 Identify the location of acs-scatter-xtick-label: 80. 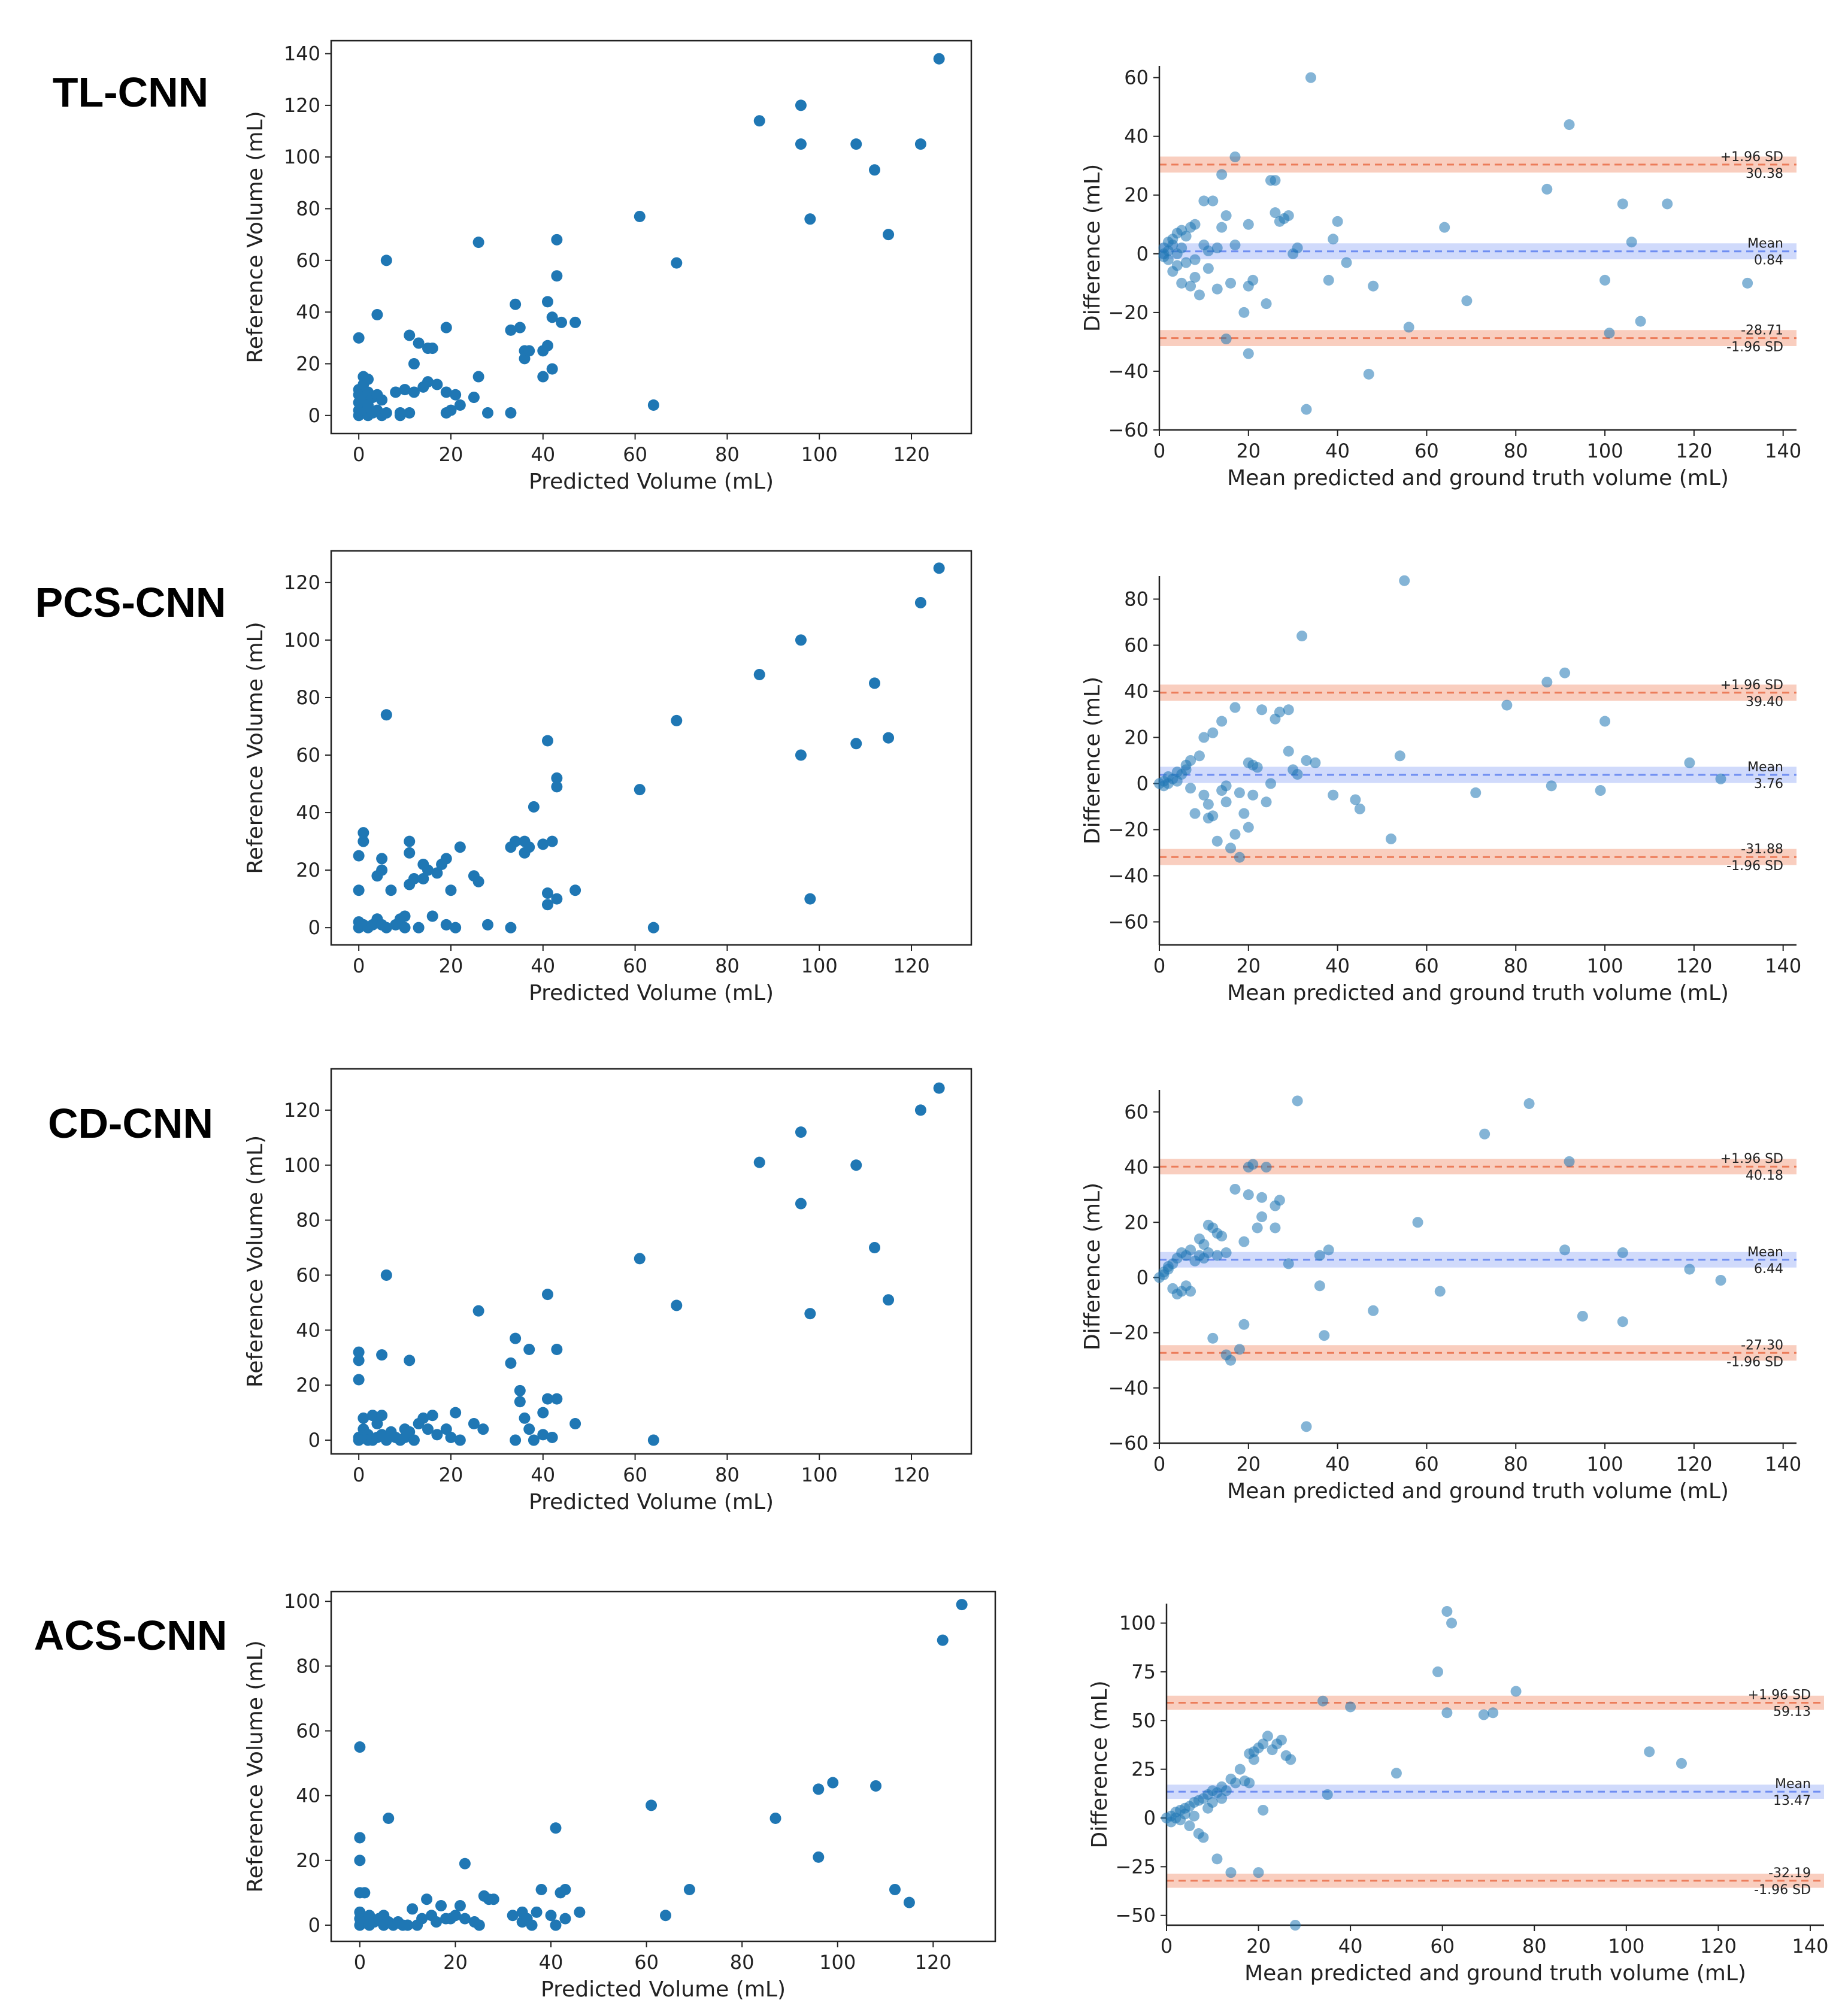
(743, 1962).